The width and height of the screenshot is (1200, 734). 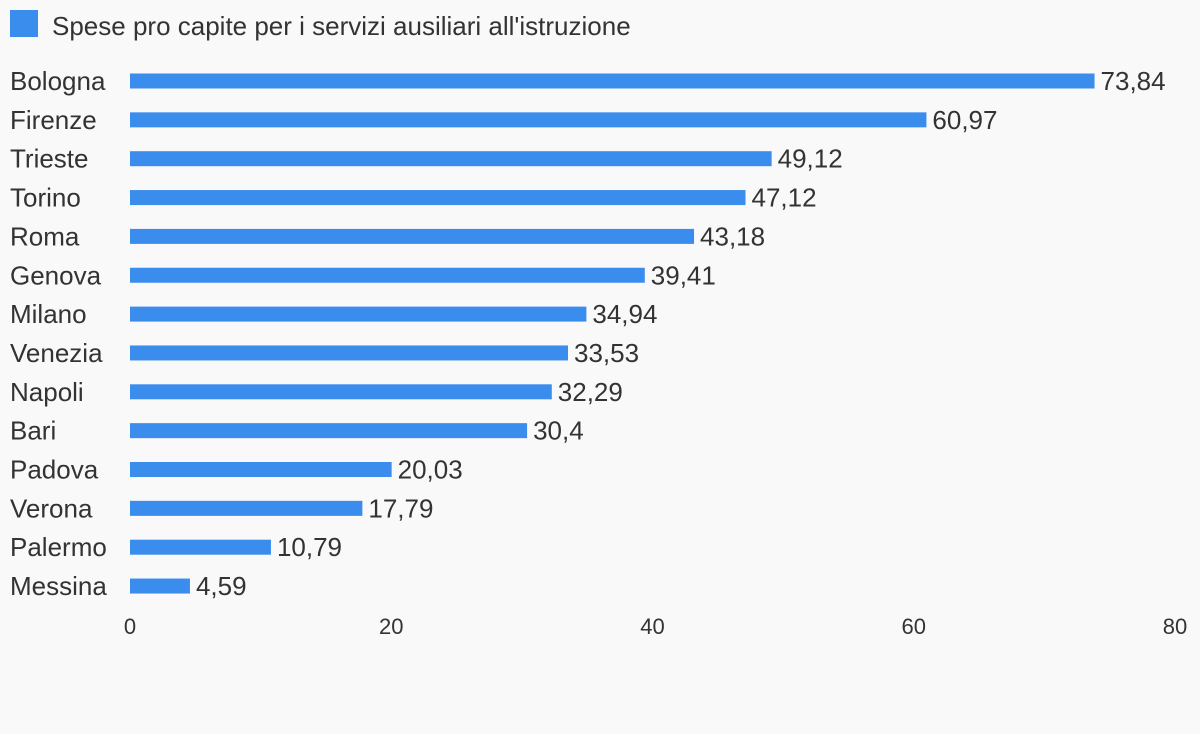 What do you see at coordinates (54, 470) in the screenshot?
I see `category-label: Padova` at bounding box center [54, 470].